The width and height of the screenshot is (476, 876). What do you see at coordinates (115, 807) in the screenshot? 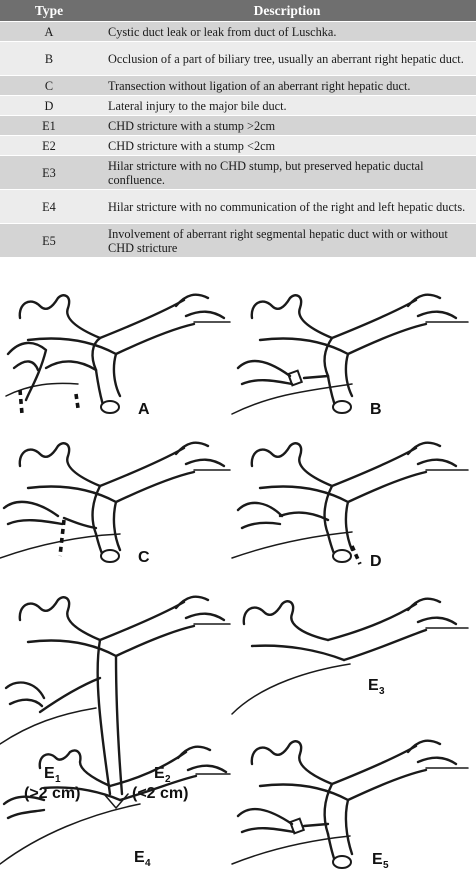
I see `panel-e4-drawing: E 4` at bounding box center [115, 807].